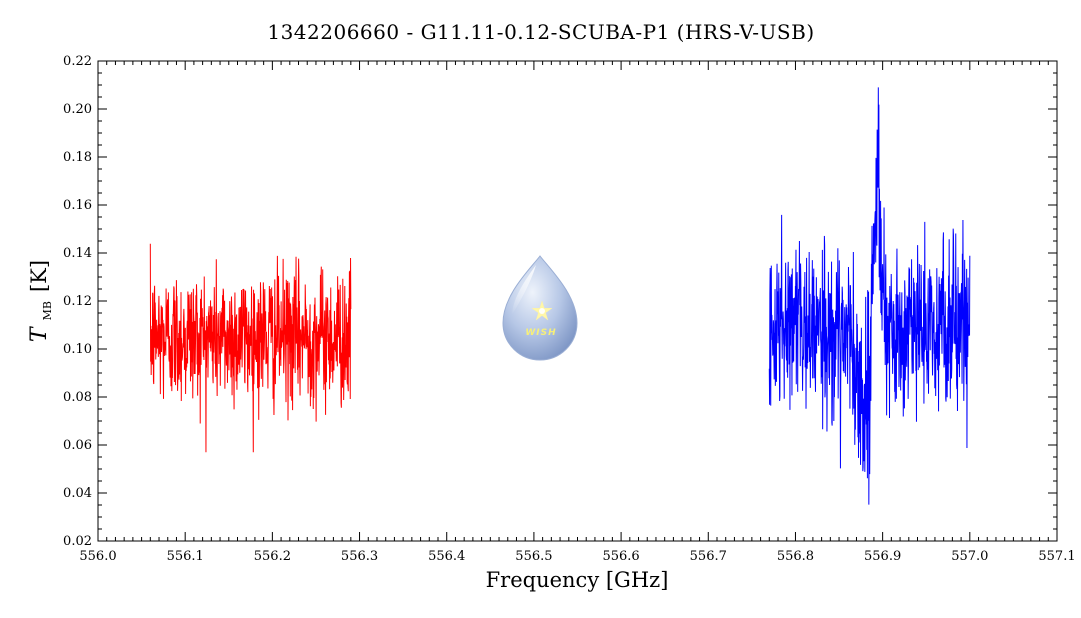 This screenshot has width=1081, height=618. What do you see at coordinates (795, 556) in the screenshot?
I see `x-tick-label: 556.8` at bounding box center [795, 556].